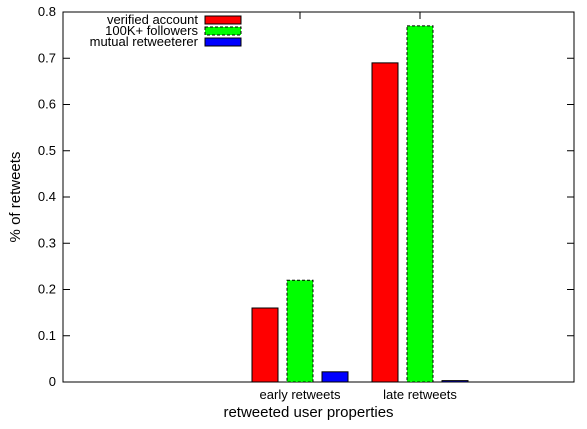 The height and width of the screenshot is (429, 587). What do you see at coordinates (47, 289) in the screenshot?
I see `y-tick-label: 0.2` at bounding box center [47, 289].